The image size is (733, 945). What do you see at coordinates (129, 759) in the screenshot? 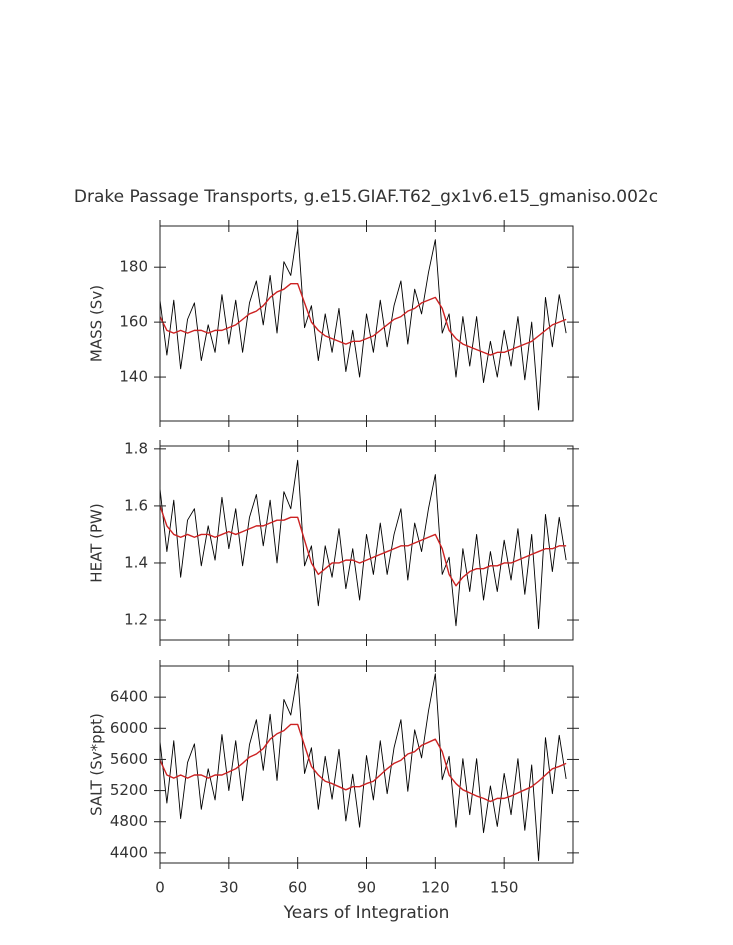
I see `y-tick-label: 5600` at bounding box center [129, 759].